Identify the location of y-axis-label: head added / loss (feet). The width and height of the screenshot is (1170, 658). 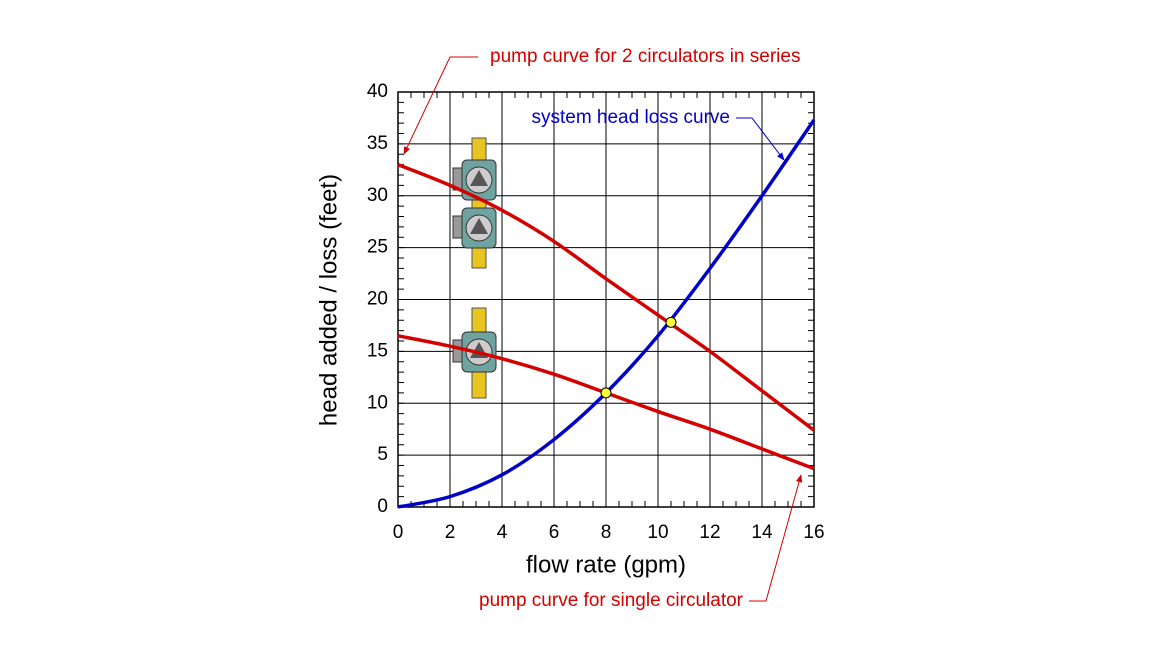
(328, 300).